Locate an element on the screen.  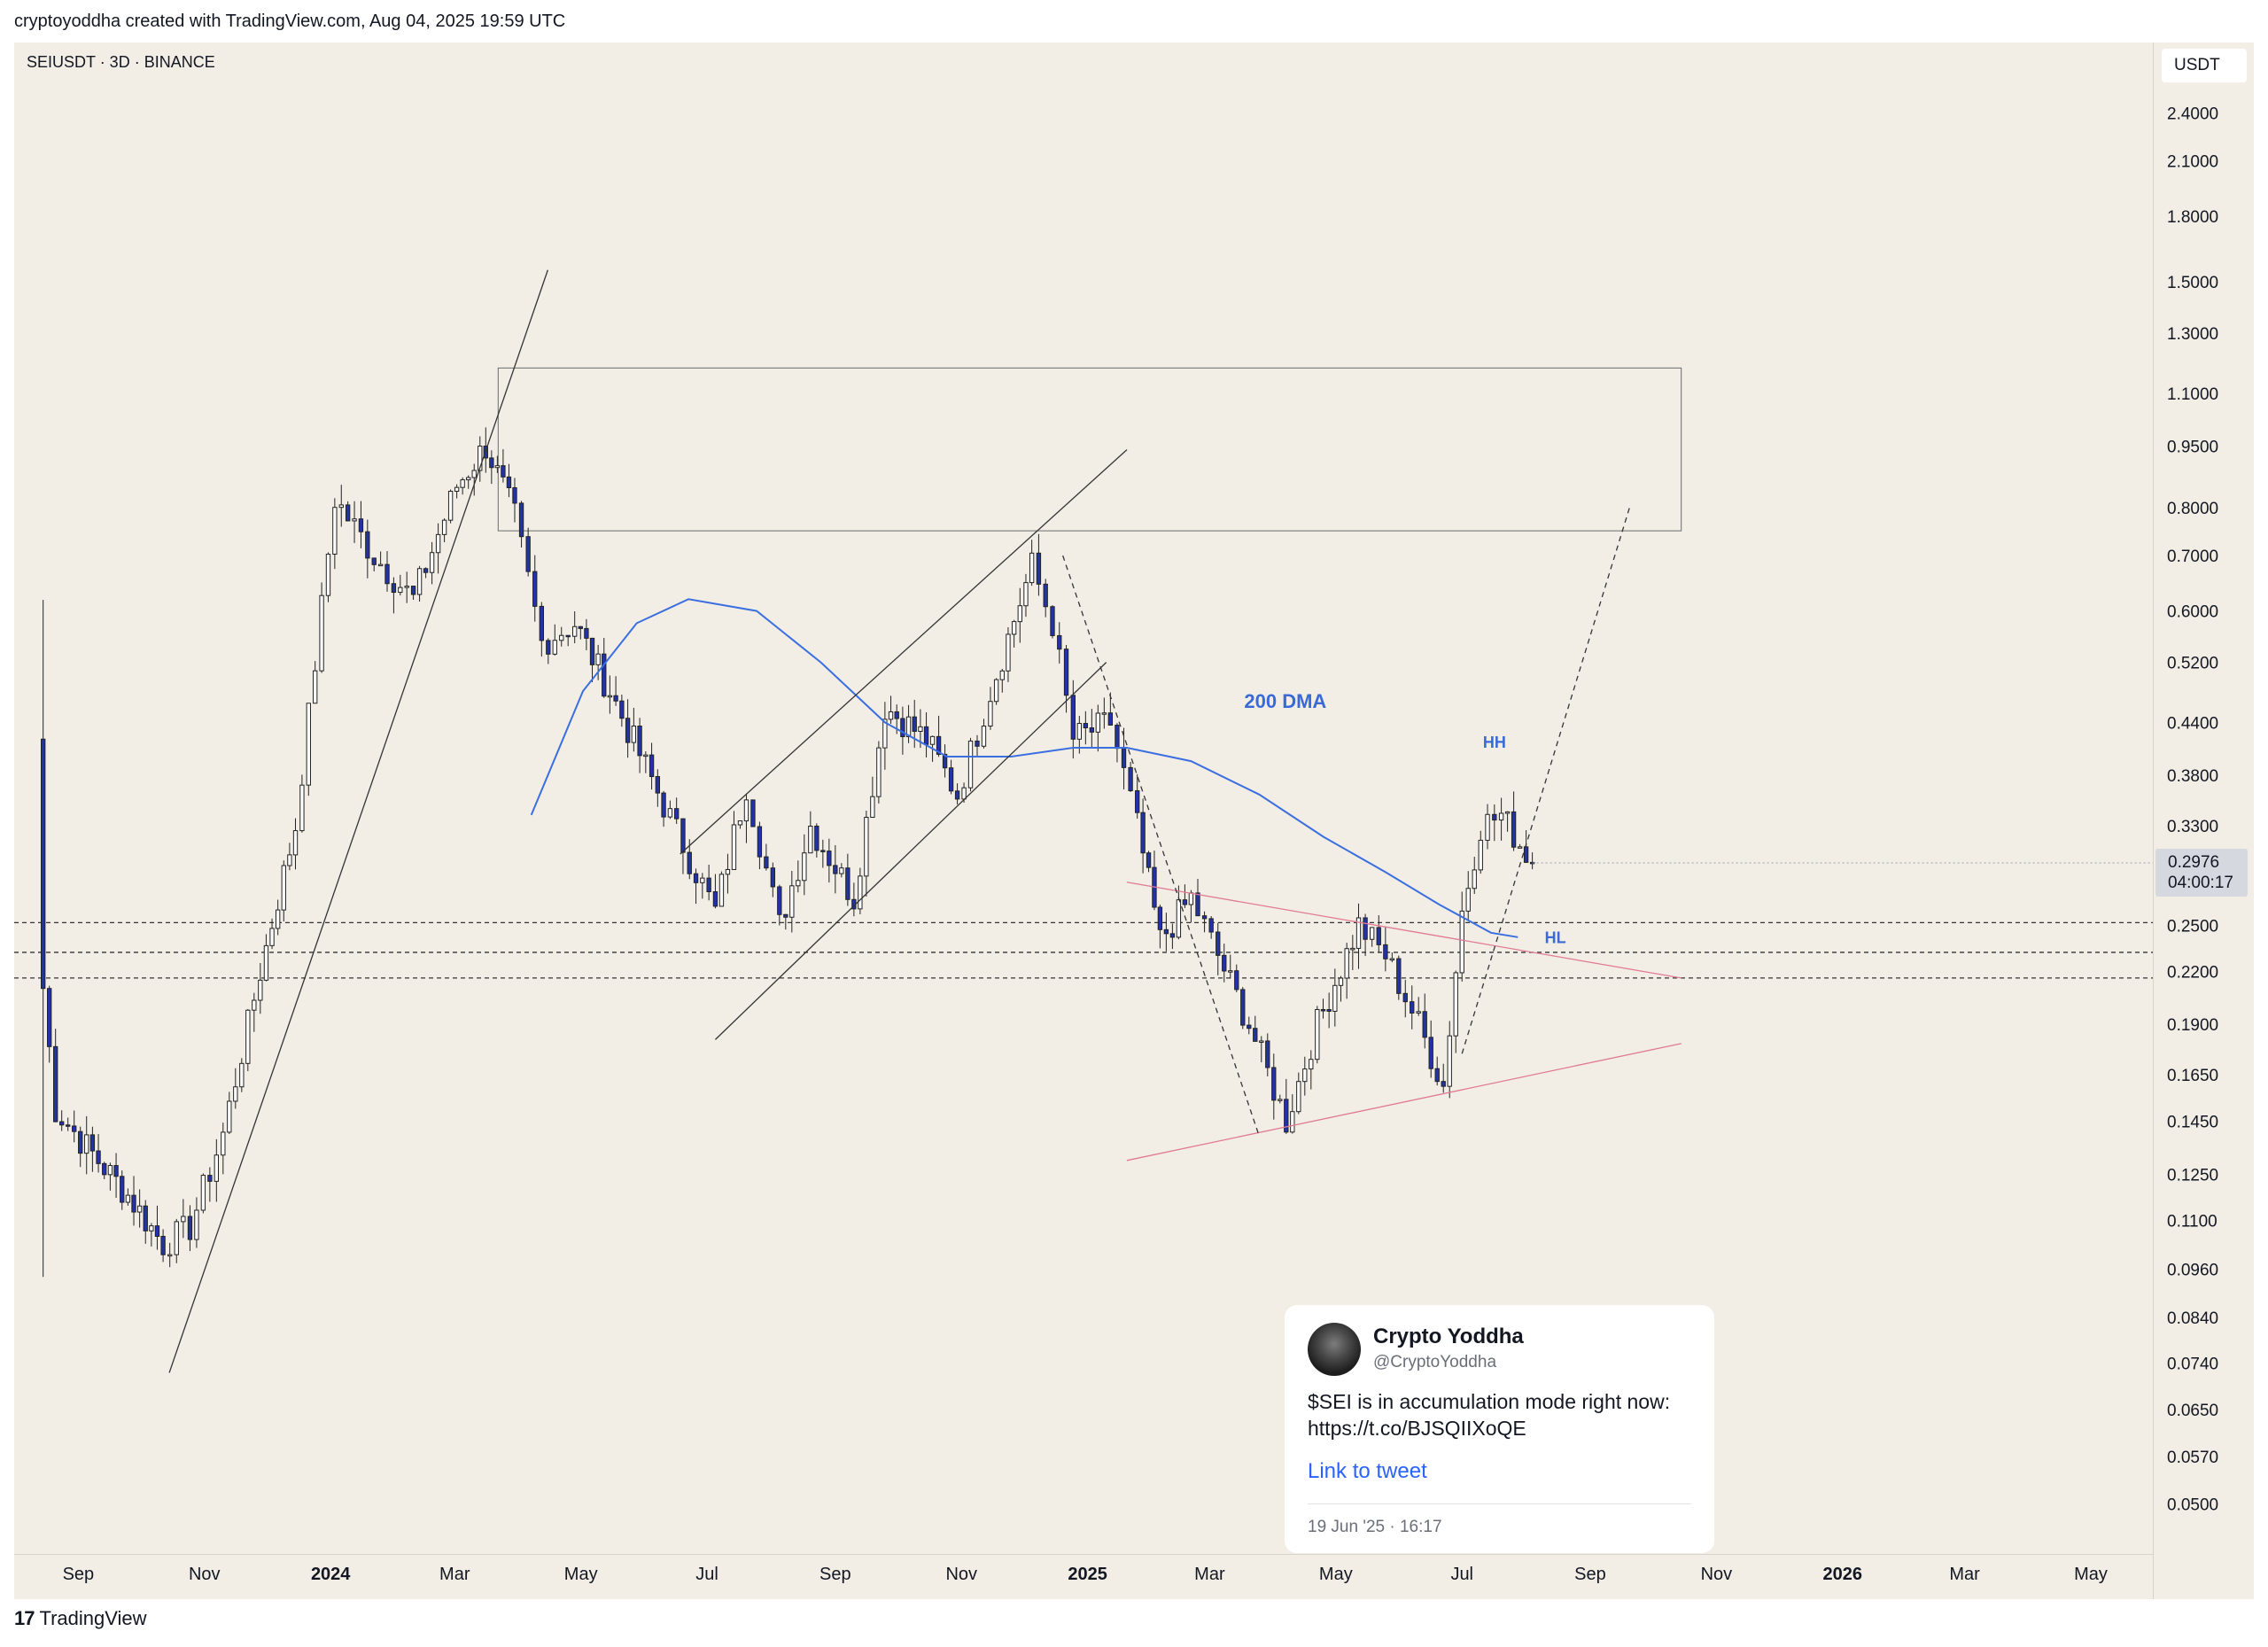
price-tick-2: 1.8000 is located at coordinates (2192, 217).